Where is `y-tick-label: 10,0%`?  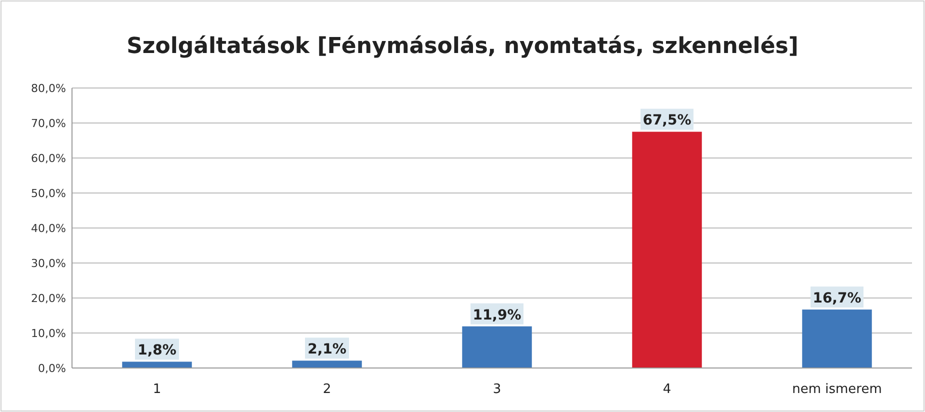 y-tick-label: 10,0% is located at coordinates (48, 333).